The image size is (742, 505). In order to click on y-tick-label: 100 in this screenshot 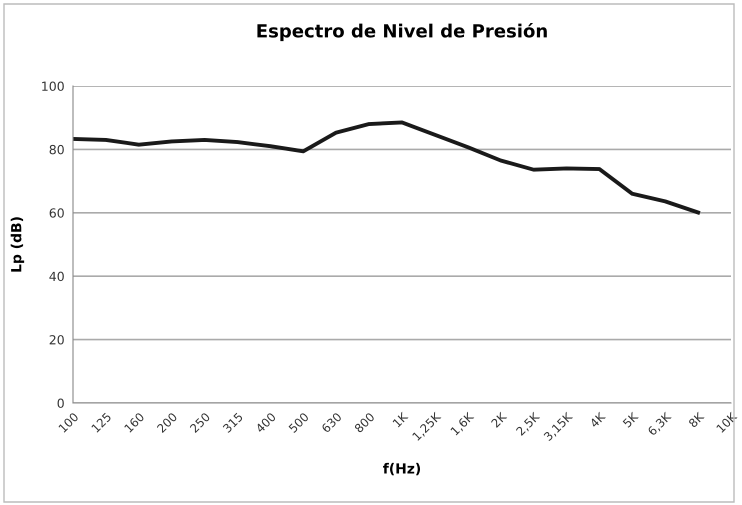, I will do `click(53, 86)`.